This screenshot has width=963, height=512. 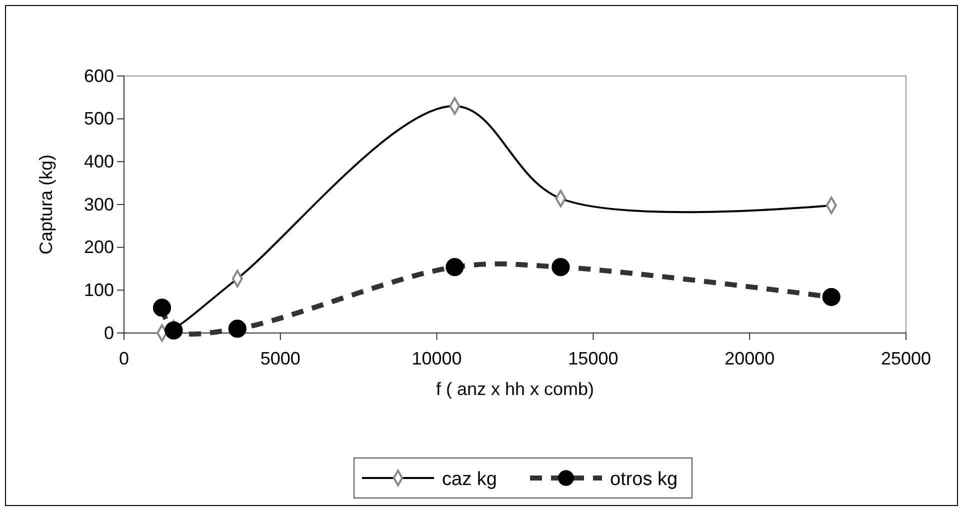 What do you see at coordinates (515, 389) in the screenshot?
I see `x-axis-title: f ( anz x hh x comb)` at bounding box center [515, 389].